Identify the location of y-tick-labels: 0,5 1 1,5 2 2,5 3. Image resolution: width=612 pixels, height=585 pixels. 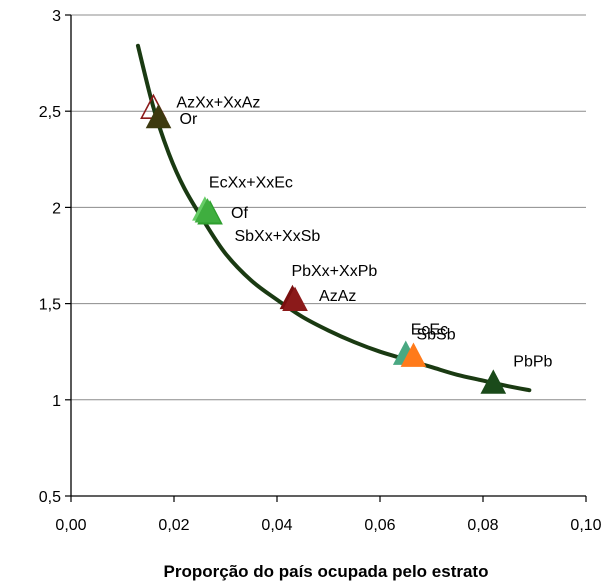
(50, 257).